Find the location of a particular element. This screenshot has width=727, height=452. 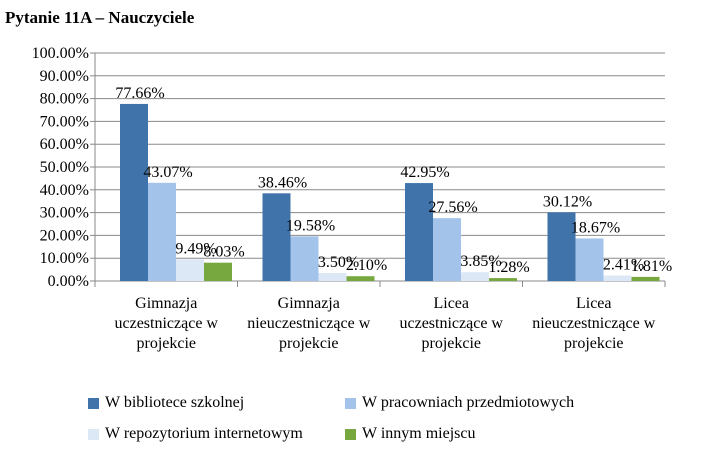

y-tick-label: 10.00% is located at coordinates (64, 258).